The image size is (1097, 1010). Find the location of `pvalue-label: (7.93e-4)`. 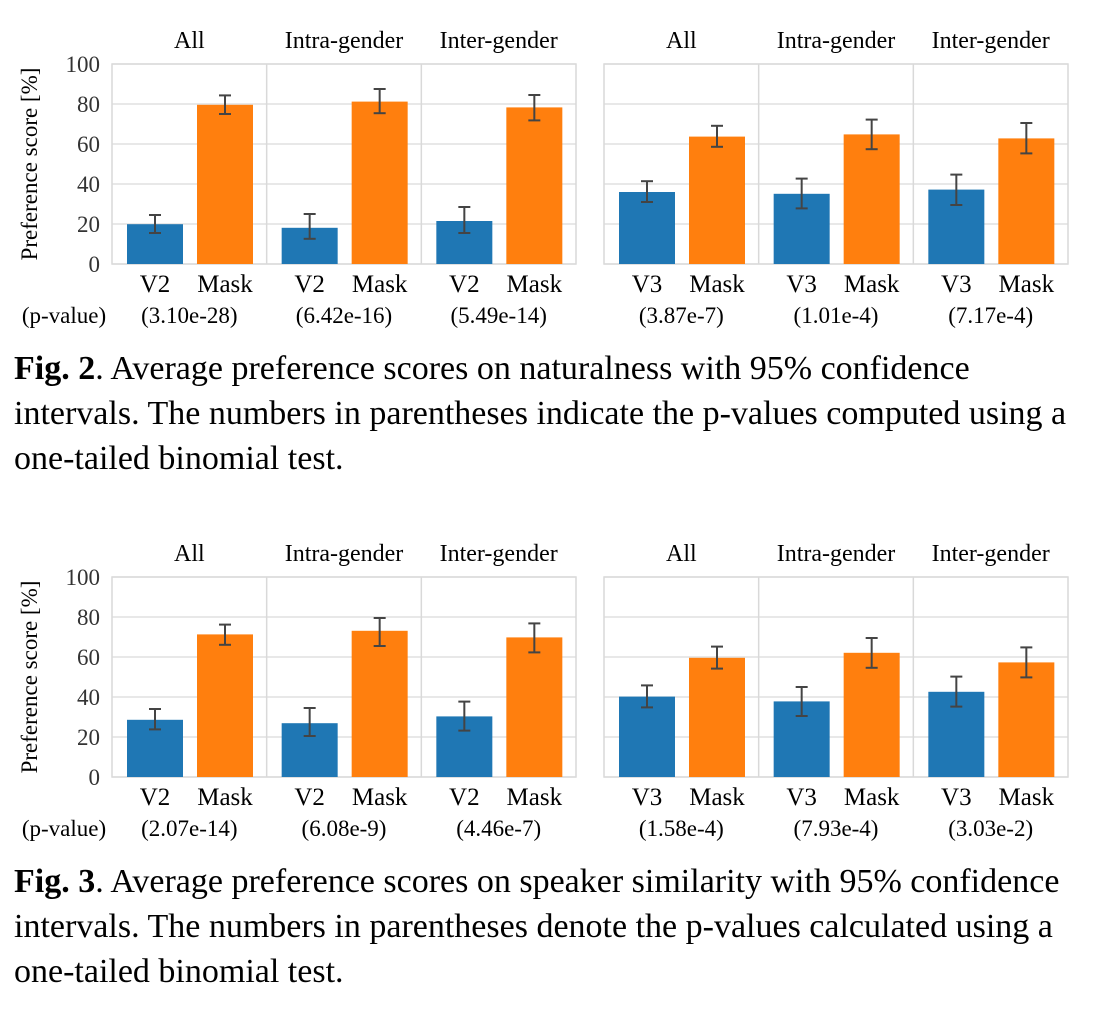

pvalue-label: (7.93e-4) is located at coordinates (836, 828).